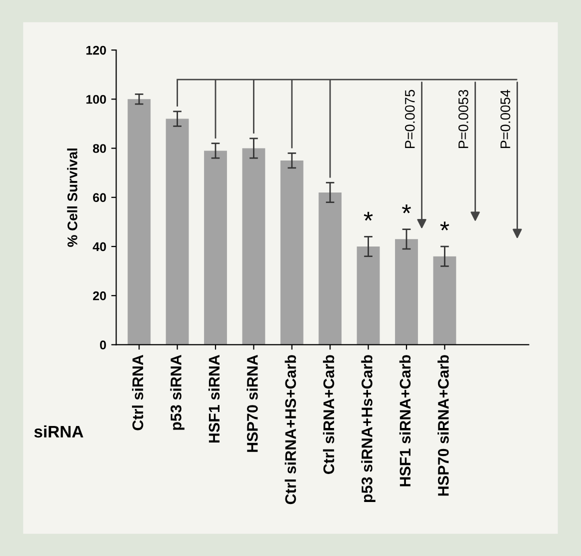 The image size is (581, 556). What do you see at coordinates (405, 420) in the screenshot?
I see `x-tick-label: HSF1 siRNA+Carb` at bounding box center [405, 420].